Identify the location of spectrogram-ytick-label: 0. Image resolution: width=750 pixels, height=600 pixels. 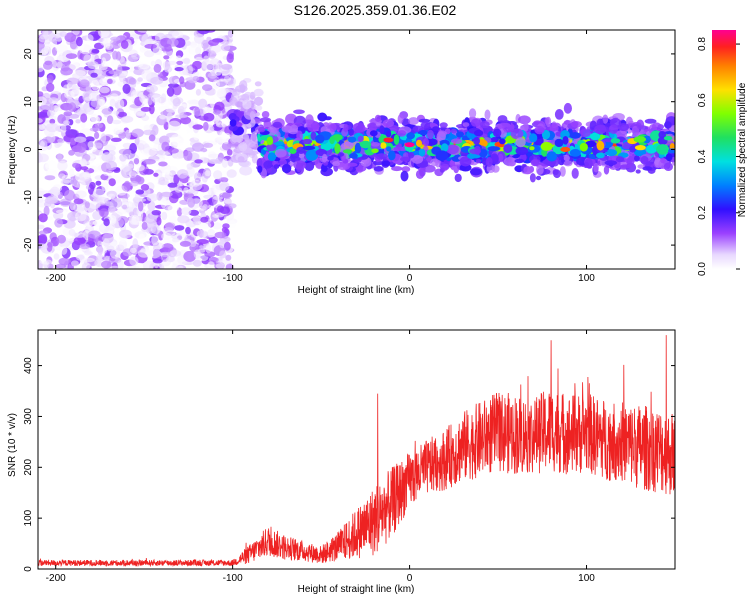
(28, 149).